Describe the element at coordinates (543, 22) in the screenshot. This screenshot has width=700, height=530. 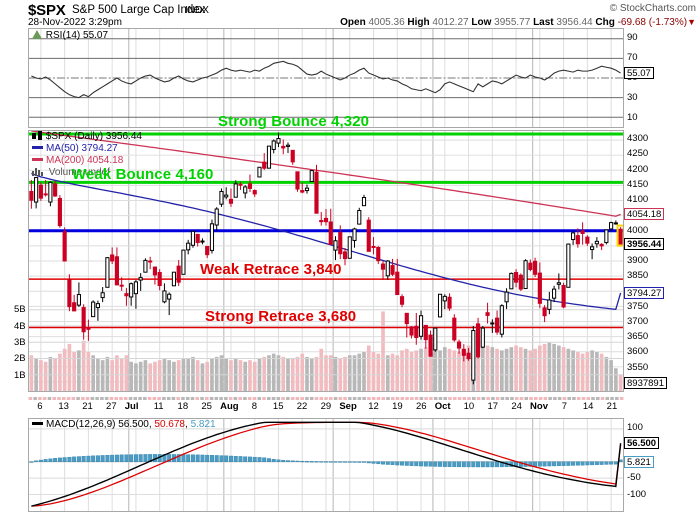
I see `last-label: Last` at that location.